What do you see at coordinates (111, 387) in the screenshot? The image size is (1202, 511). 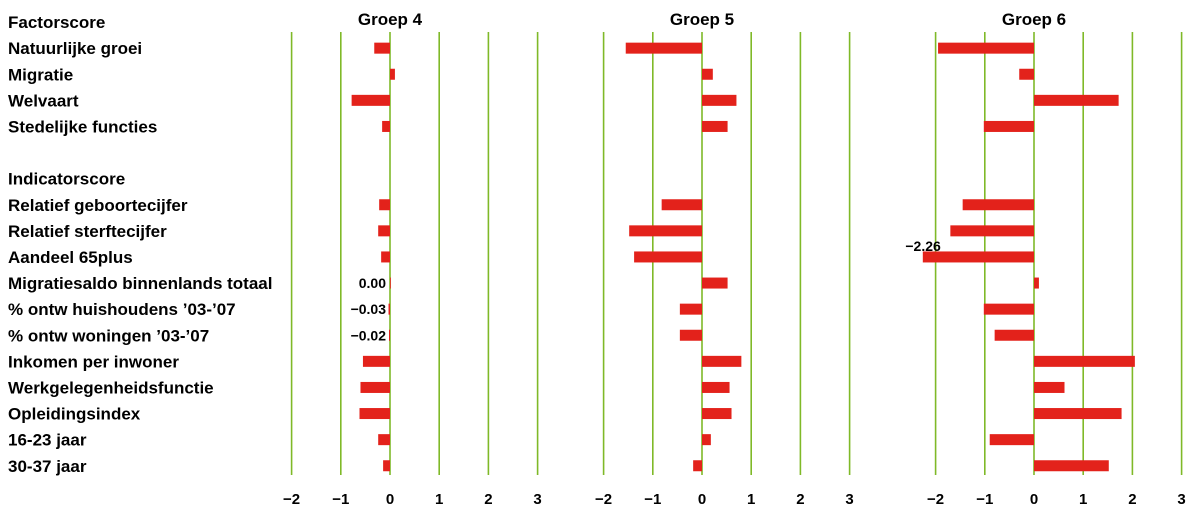 I see `row-label: Werkgelegenheidsfunctie` at bounding box center [111, 387].